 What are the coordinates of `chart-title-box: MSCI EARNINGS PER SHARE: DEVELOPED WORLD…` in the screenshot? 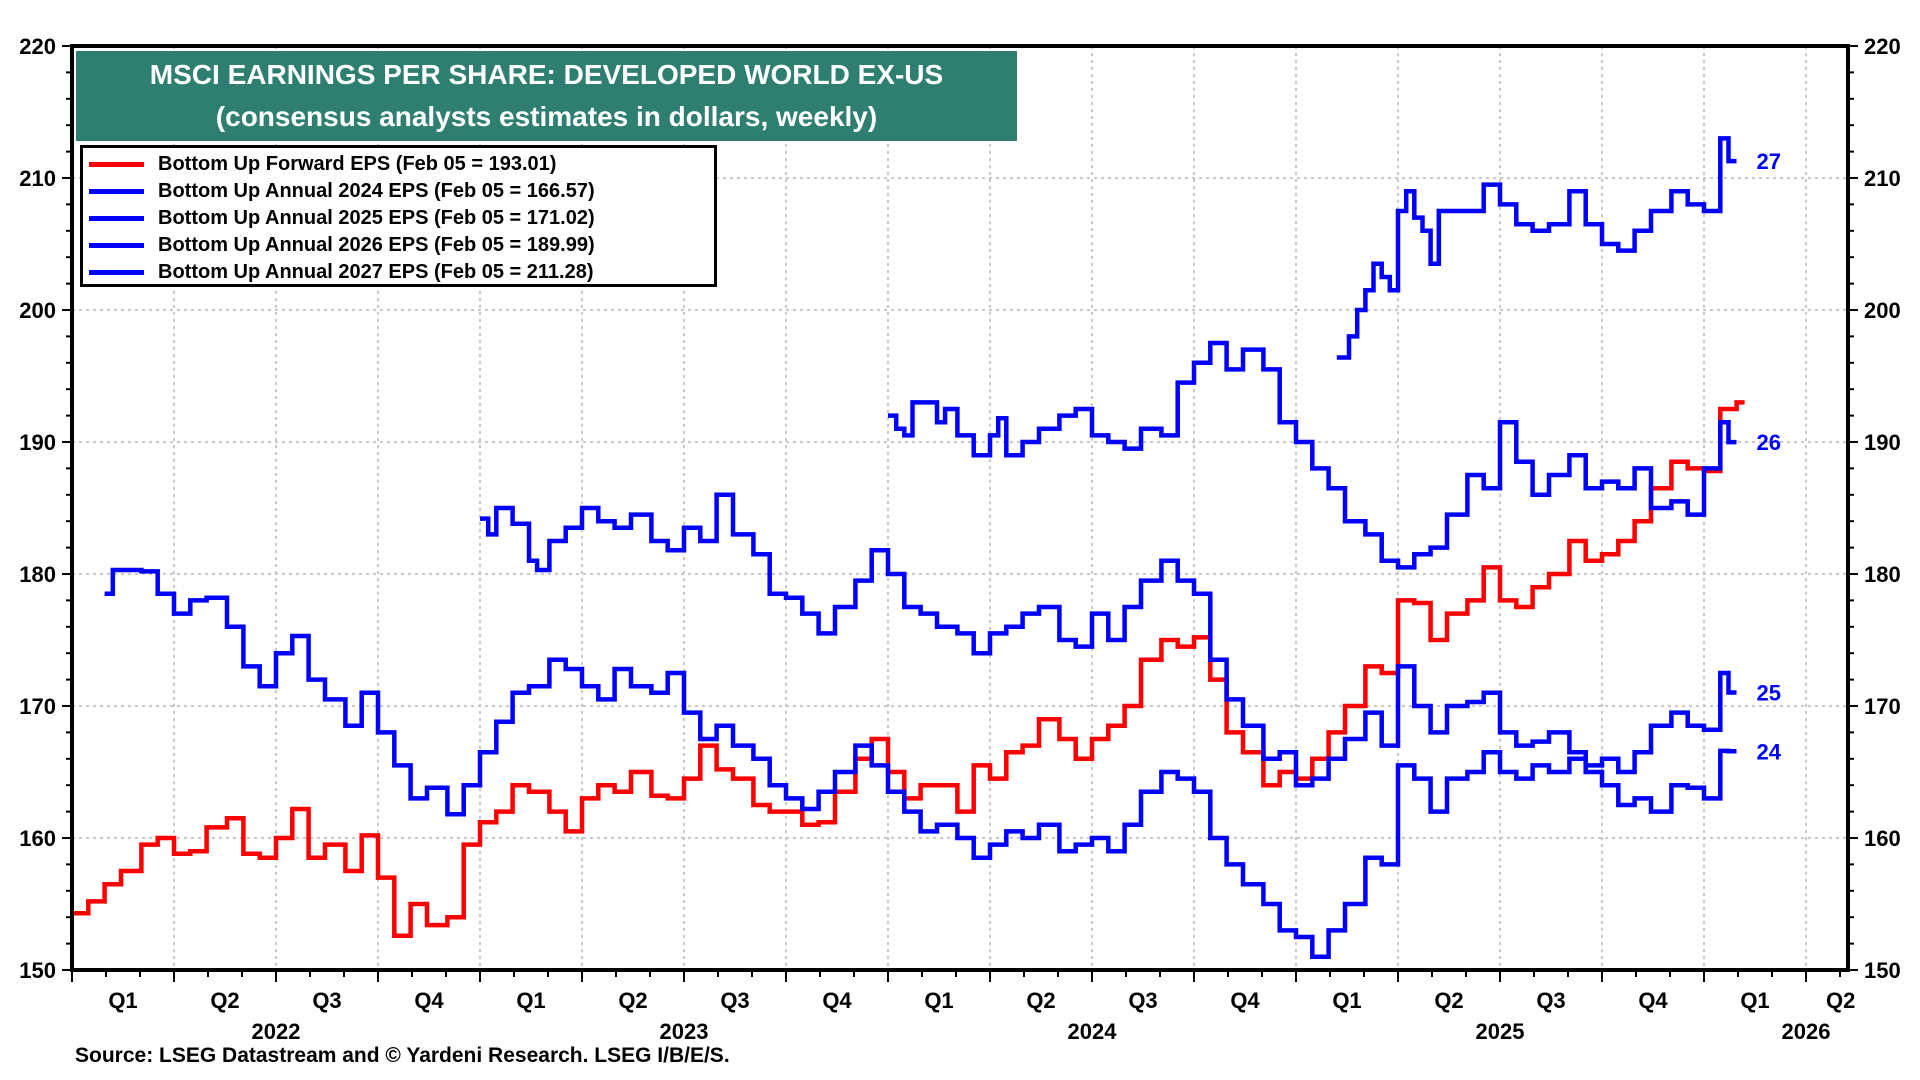 It's located at (546, 96).